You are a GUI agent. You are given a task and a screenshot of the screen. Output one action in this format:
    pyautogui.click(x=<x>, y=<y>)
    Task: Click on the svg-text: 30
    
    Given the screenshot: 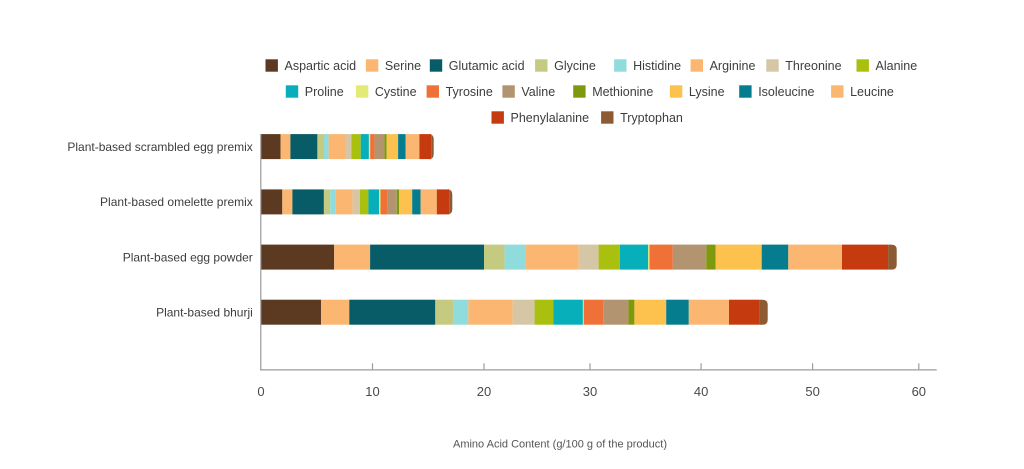 What is the action you would take?
    pyautogui.click(x=590, y=391)
    